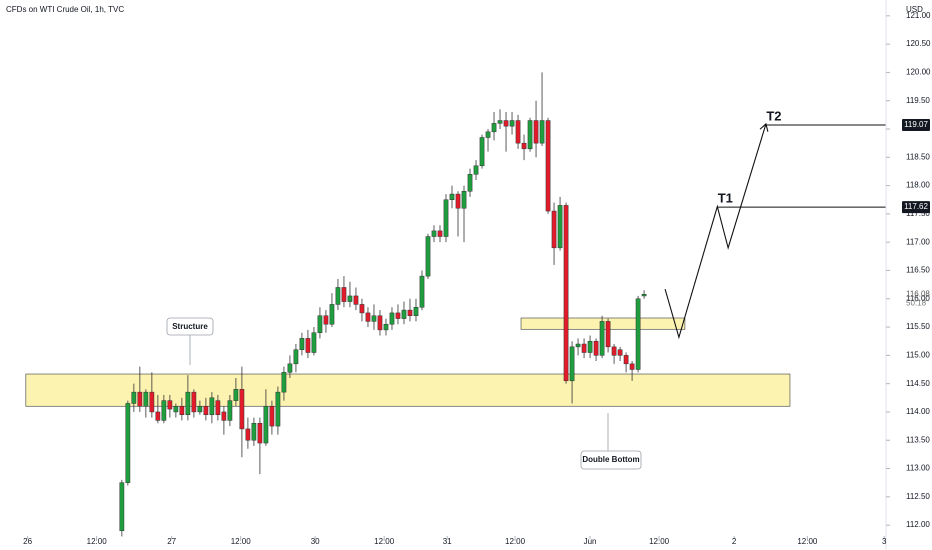 This screenshot has width=932, height=550. What do you see at coordinates (916, 124) in the screenshot?
I see `price-tag-label: 119.07` at bounding box center [916, 124].